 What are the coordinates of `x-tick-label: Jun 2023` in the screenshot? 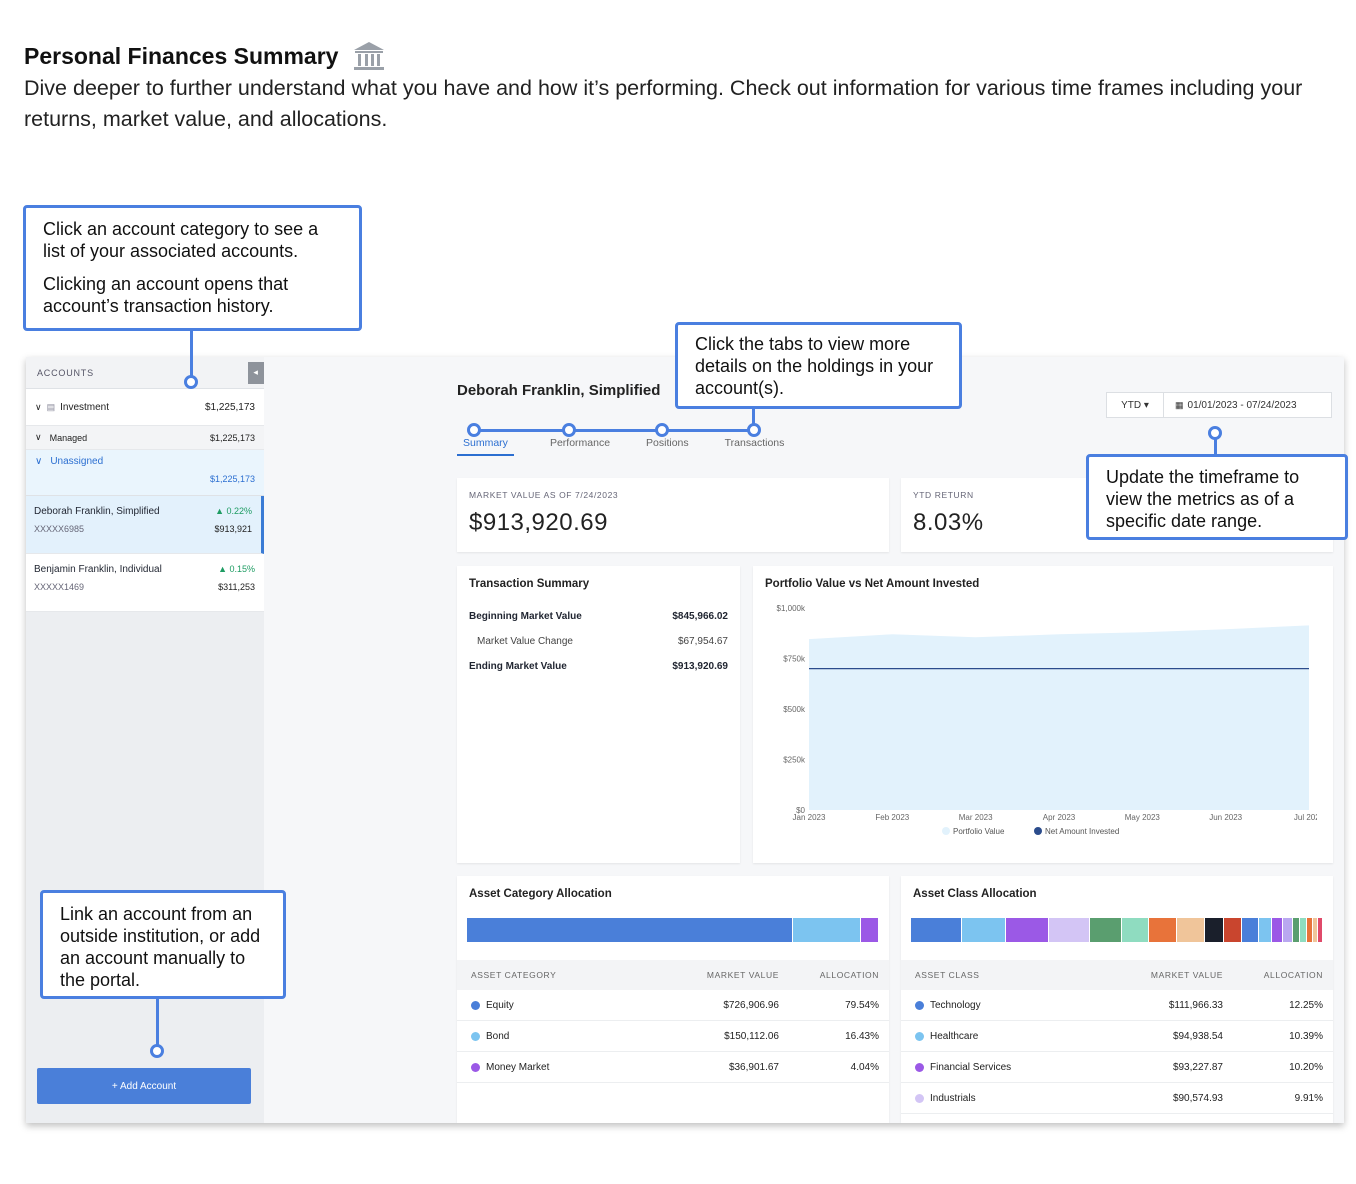 It's located at (1225, 817).